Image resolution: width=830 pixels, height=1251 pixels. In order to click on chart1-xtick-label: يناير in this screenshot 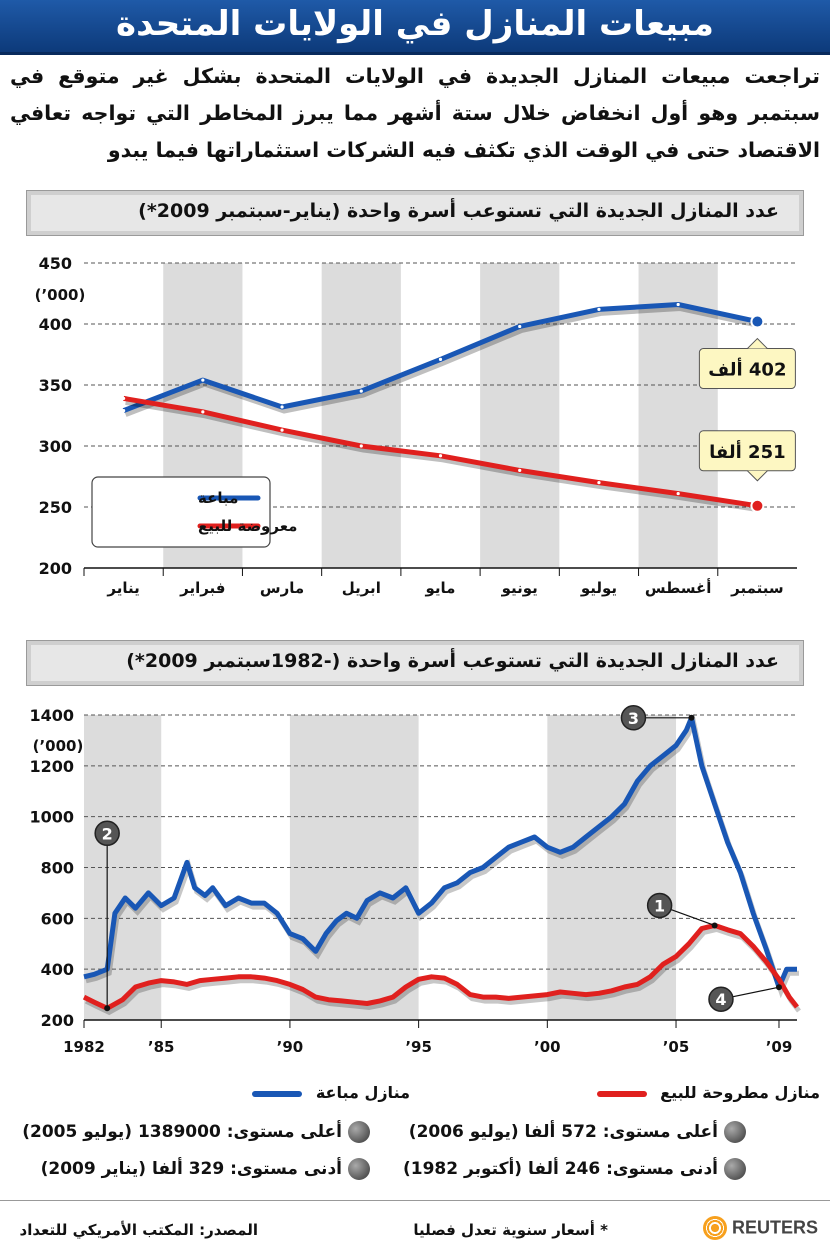, I will do `click(122, 588)`.